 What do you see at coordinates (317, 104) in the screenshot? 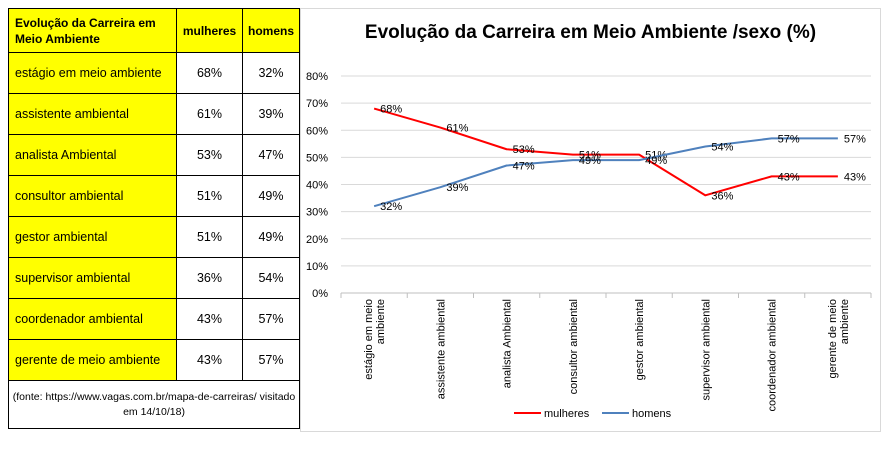
I see `y-tick-label: 70%` at bounding box center [317, 104].